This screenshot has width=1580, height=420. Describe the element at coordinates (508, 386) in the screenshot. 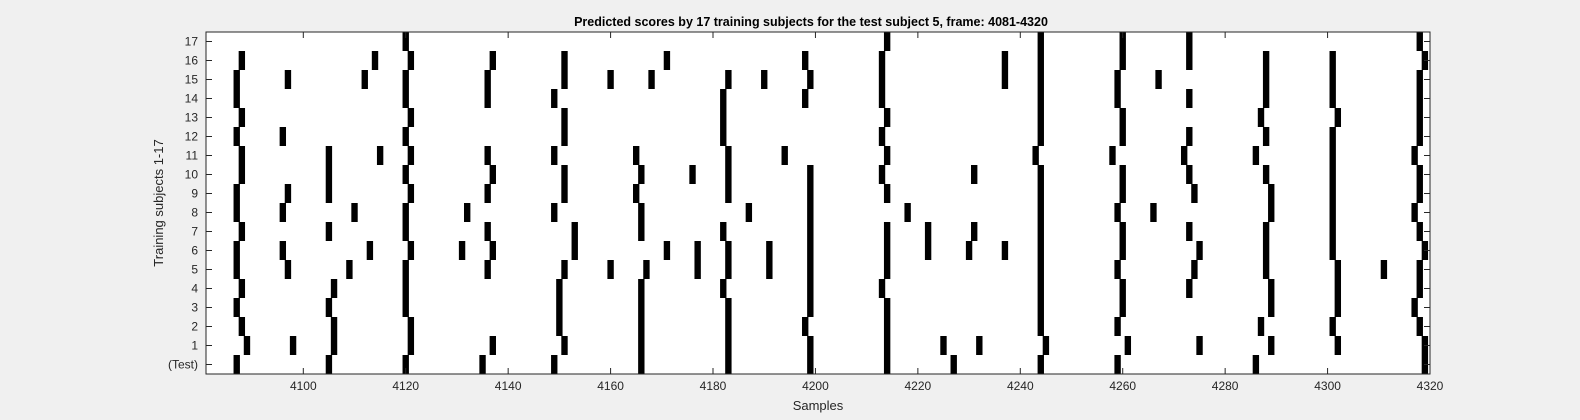

I see `x-tick-label: 4140` at that location.